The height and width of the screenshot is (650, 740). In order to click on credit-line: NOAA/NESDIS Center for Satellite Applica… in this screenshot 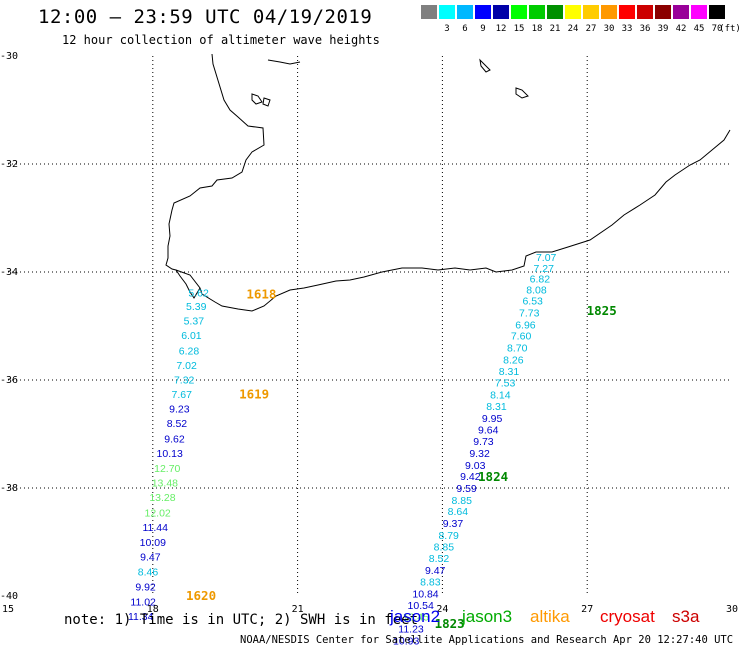, I will do `click(490, 640)`.